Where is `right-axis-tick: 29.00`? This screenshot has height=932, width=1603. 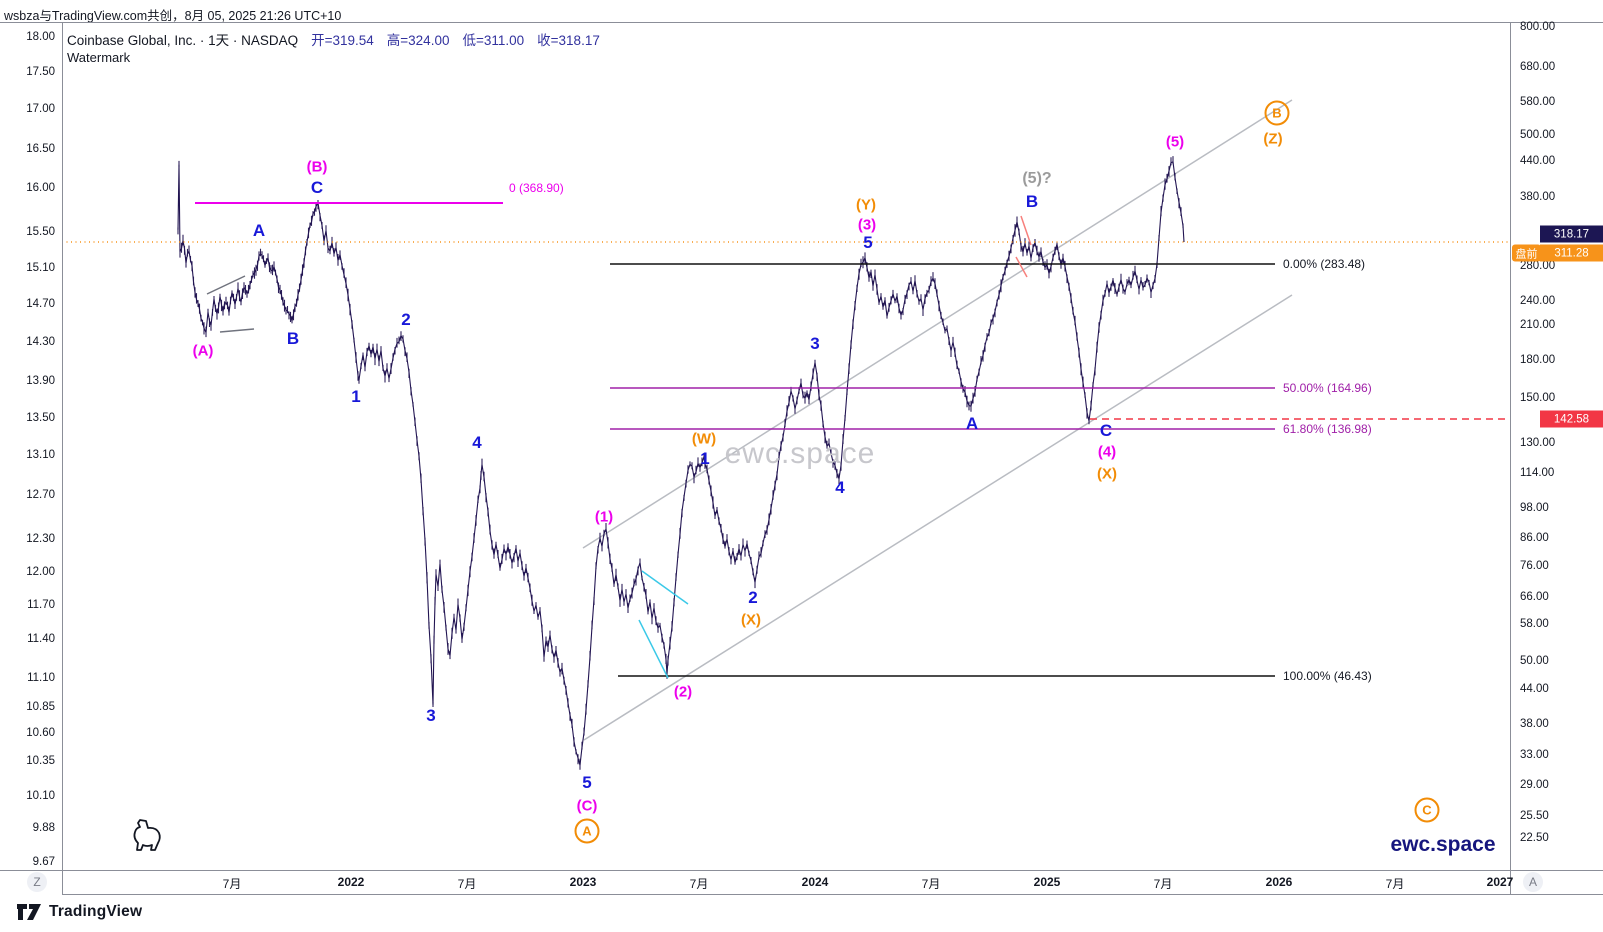 right-axis-tick: 29.00 is located at coordinates (1534, 785).